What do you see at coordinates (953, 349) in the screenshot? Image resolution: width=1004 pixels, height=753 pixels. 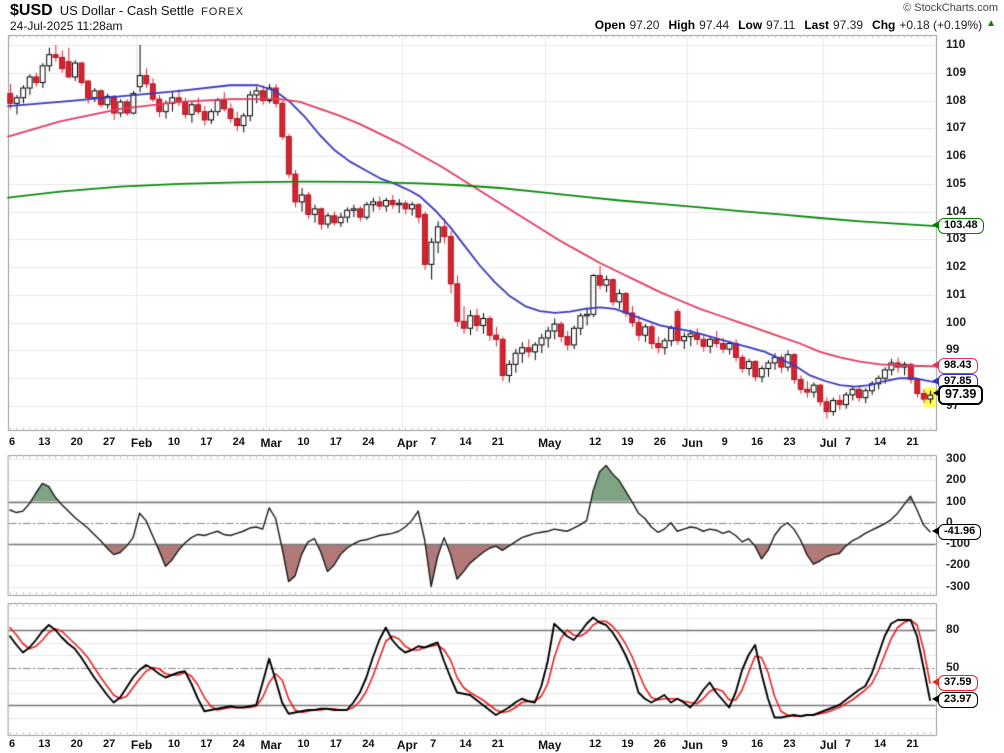 I see `price-axis-label: 99` at bounding box center [953, 349].